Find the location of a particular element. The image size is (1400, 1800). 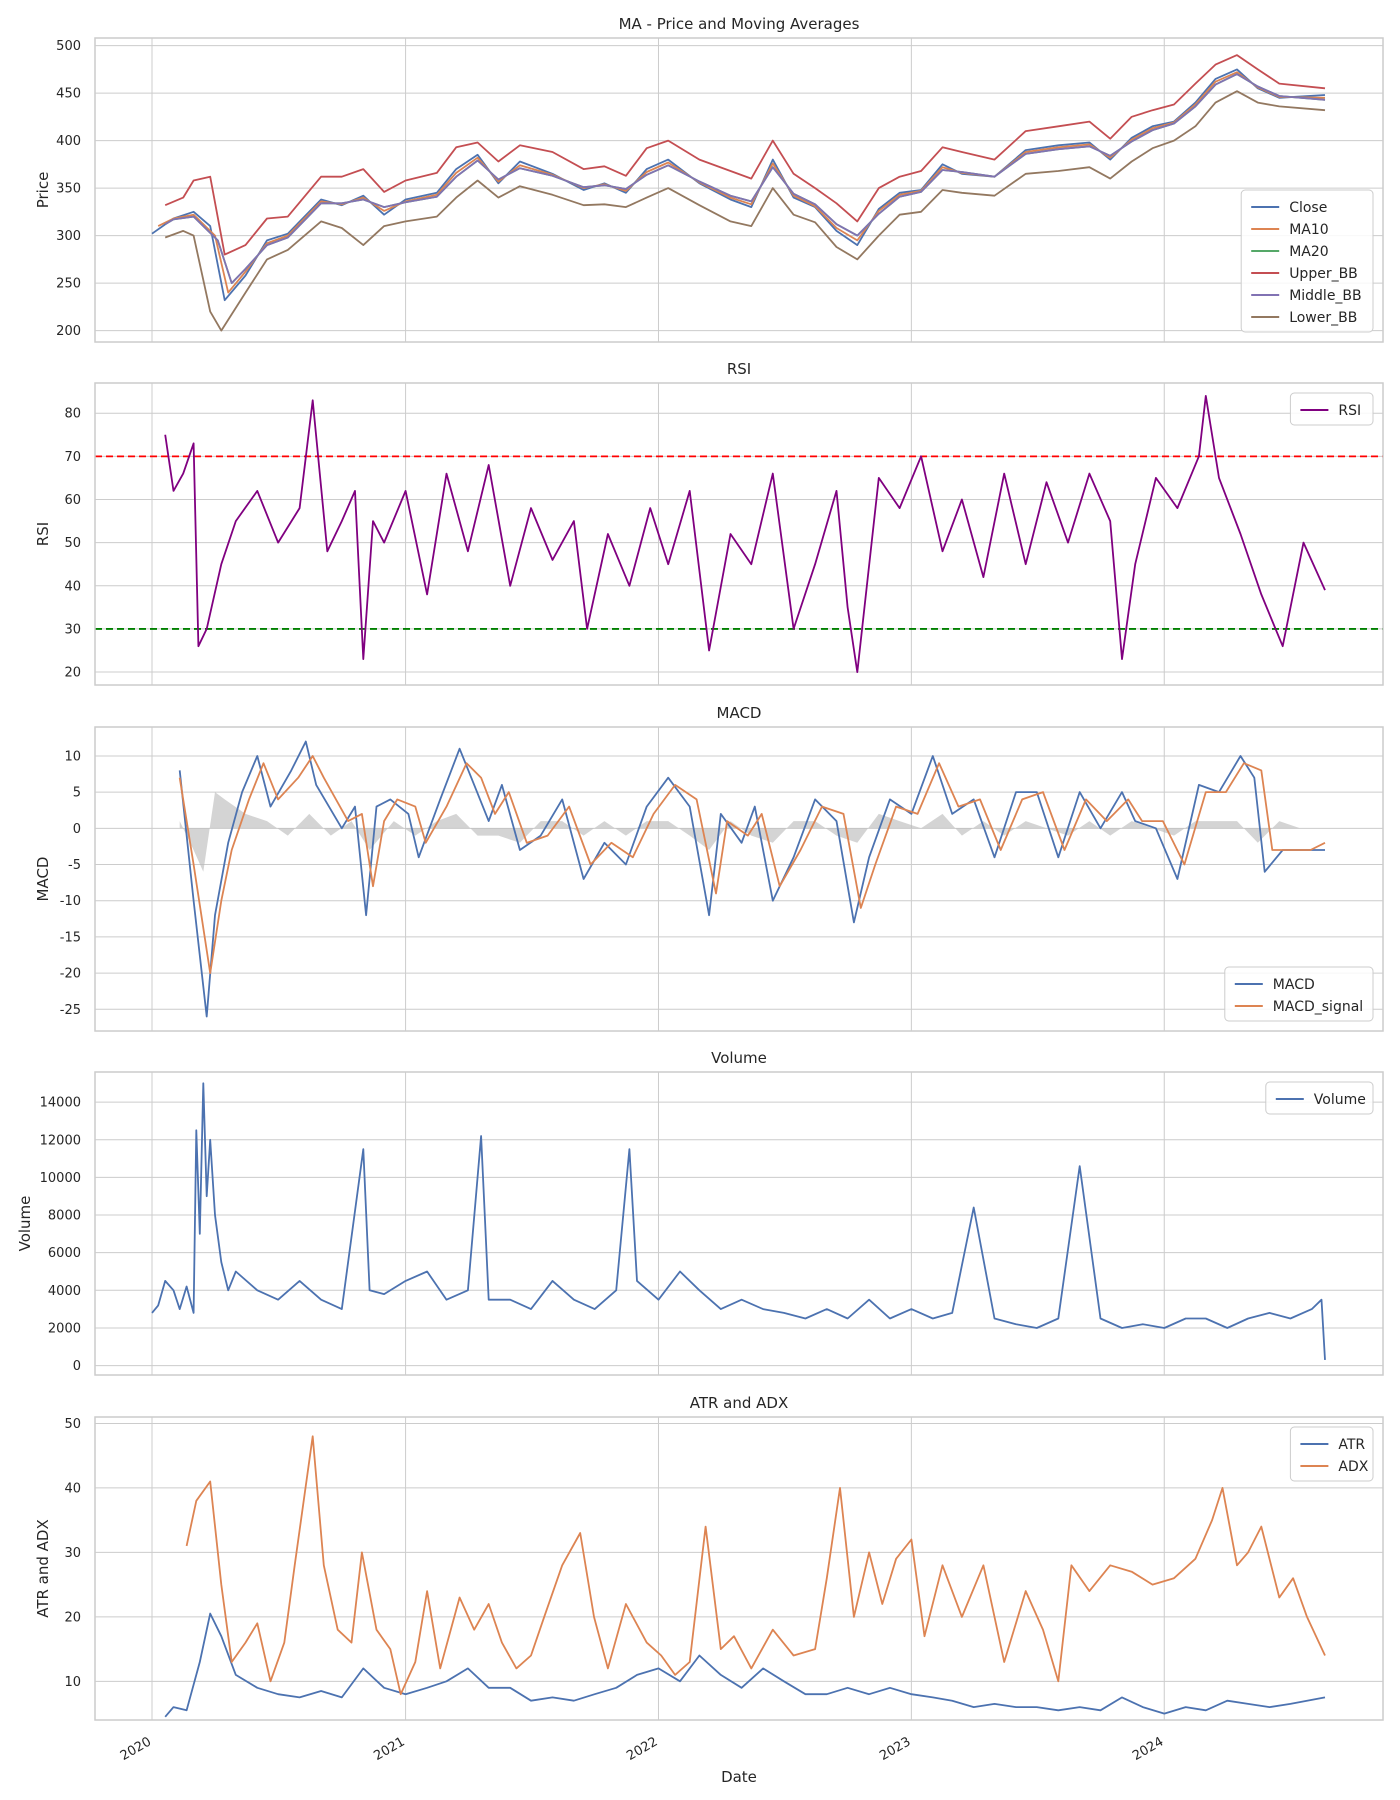

x-axis: Date 2020 2021 2022 2023 2024 is located at coordinates (642, 1760).